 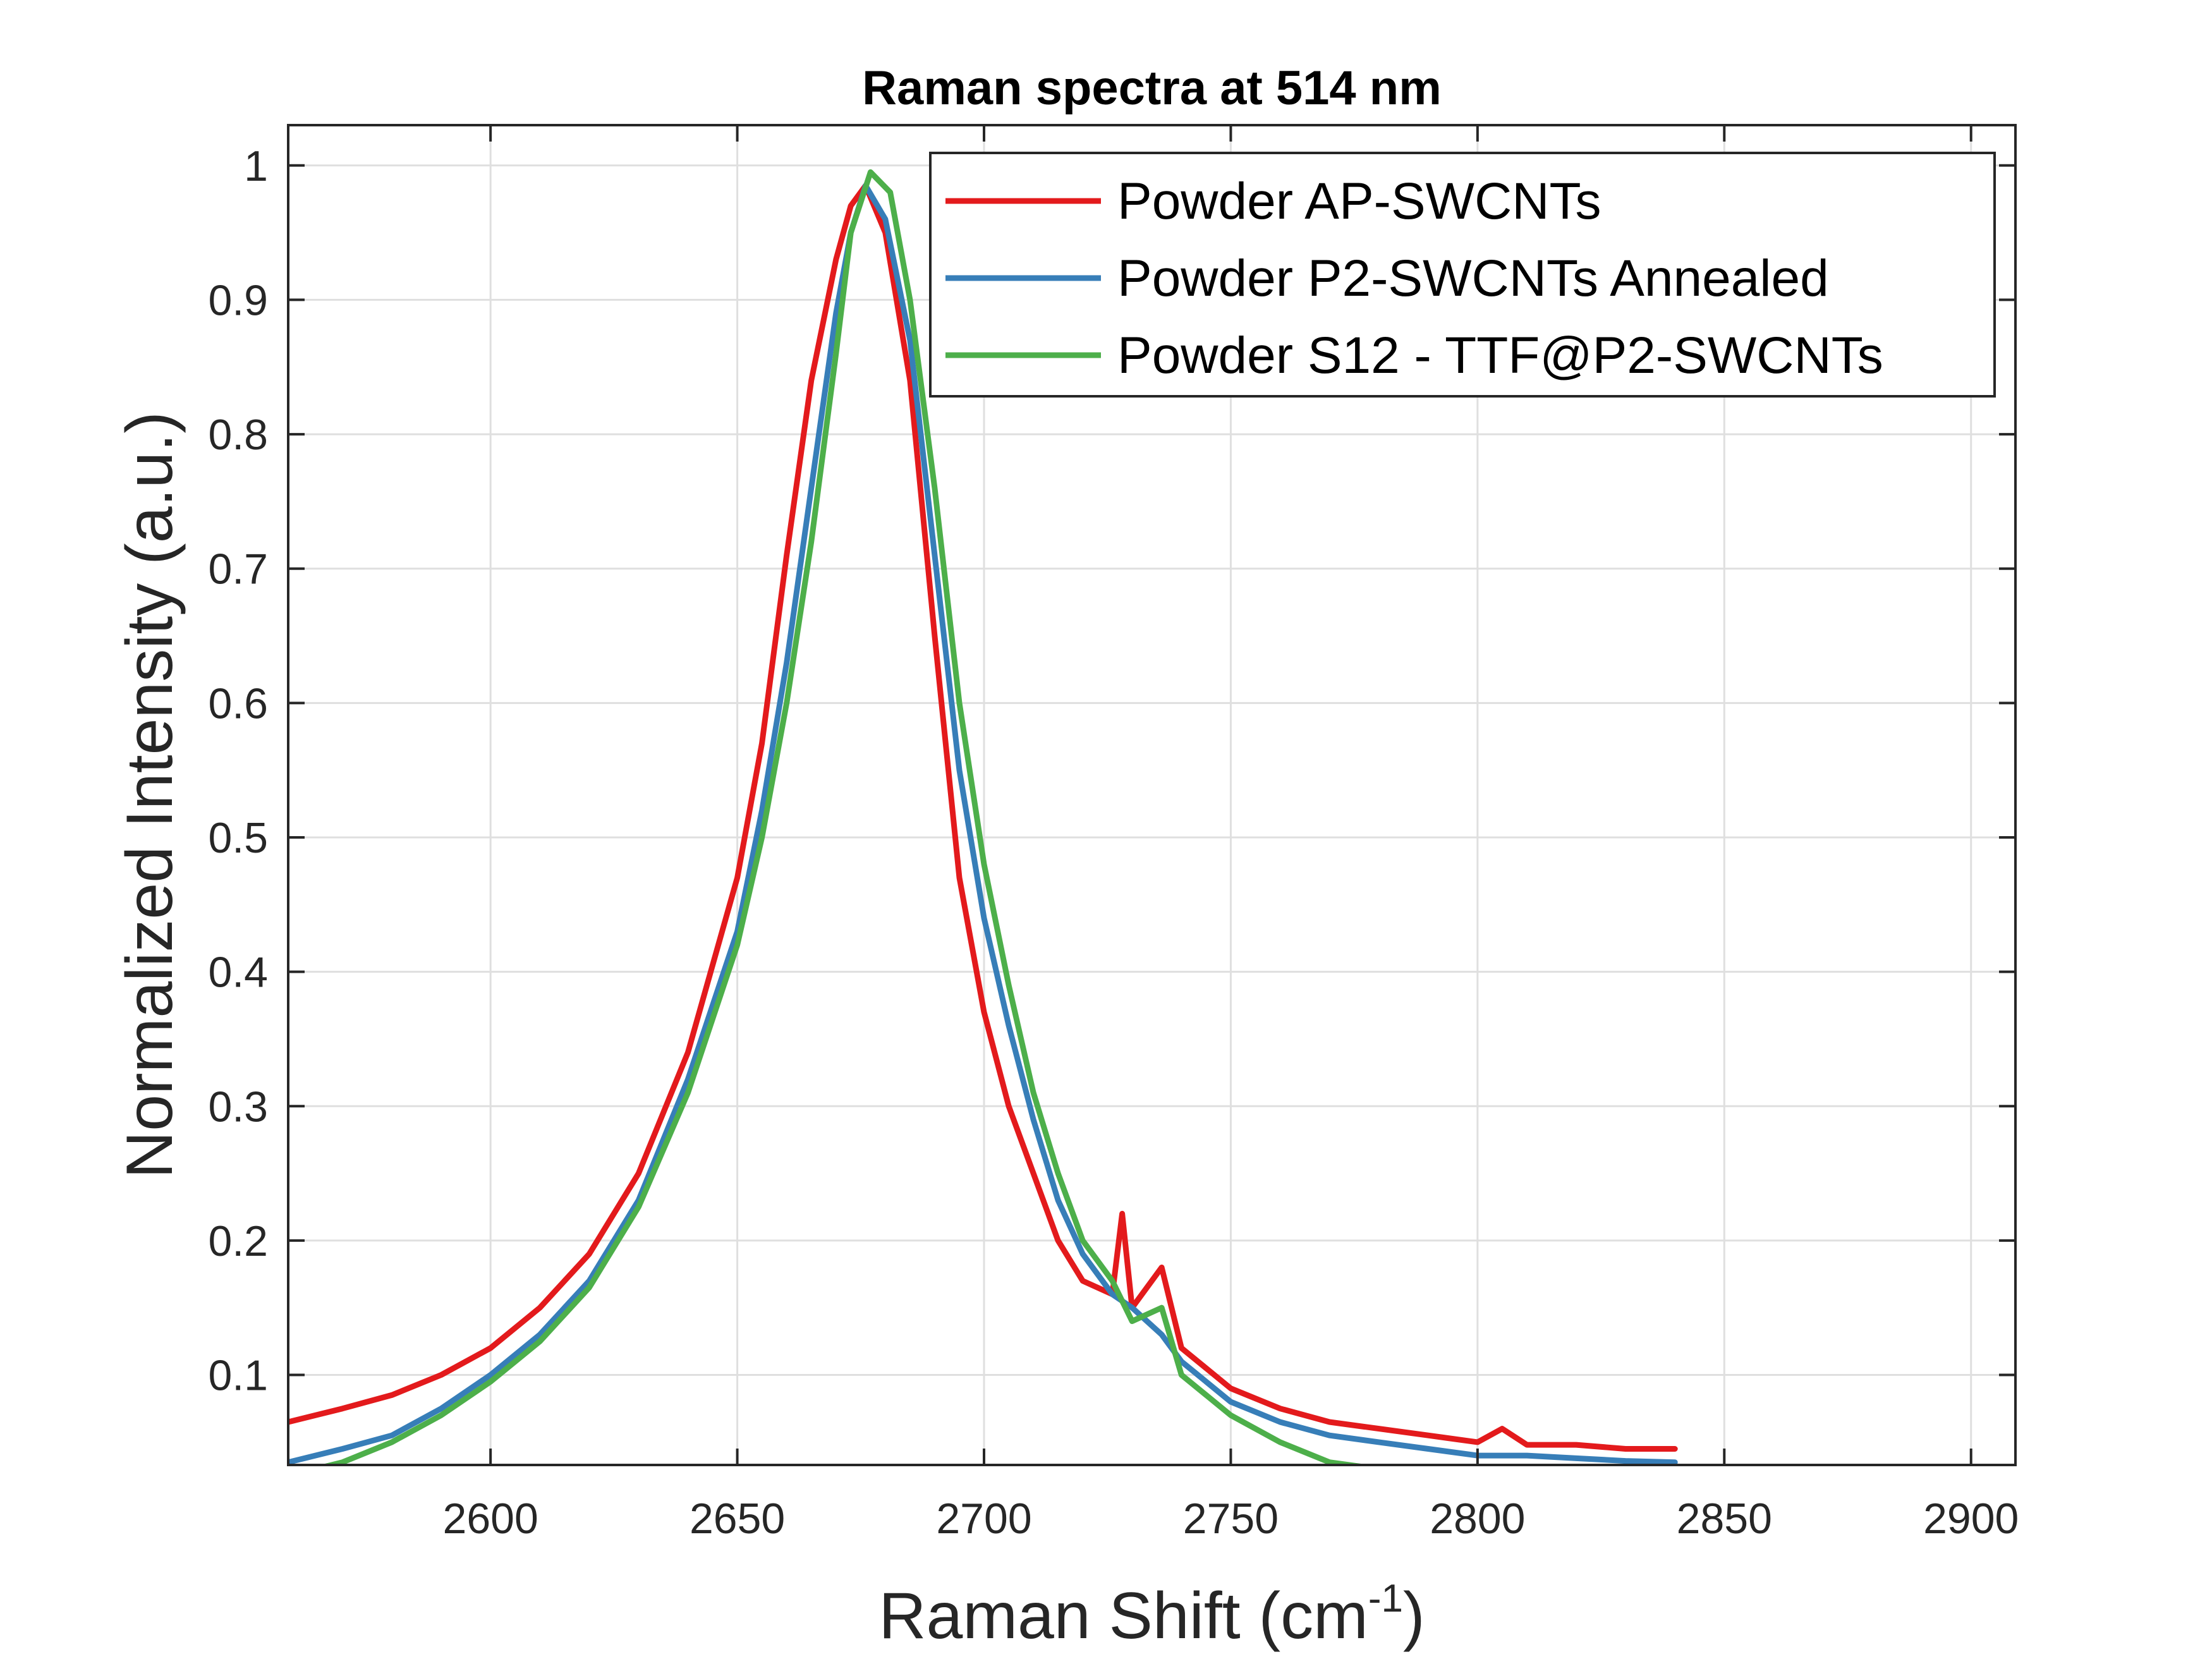 What do you see at coordinates (1500, 355) in the screenshot?
I see `legend-label-3: Powder S12 - TTF@P2-SWCNTs` at bounding box center [1500, 355].